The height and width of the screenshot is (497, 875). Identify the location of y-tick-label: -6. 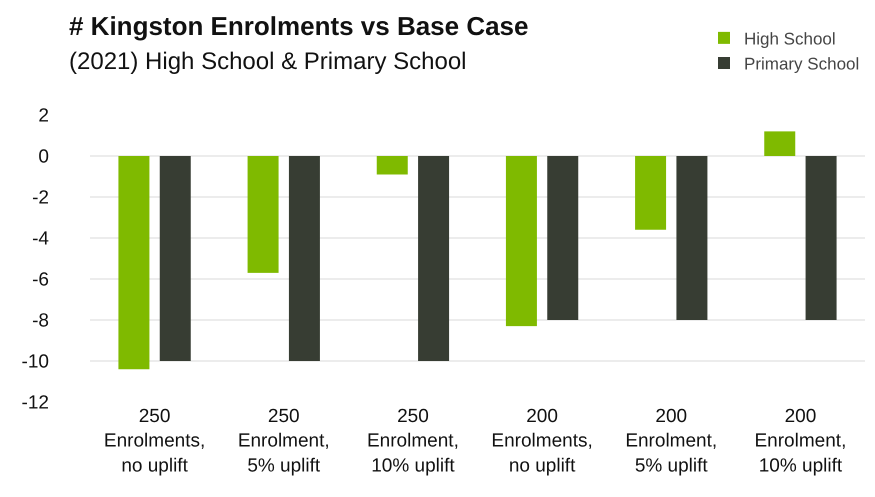
(40, 280).